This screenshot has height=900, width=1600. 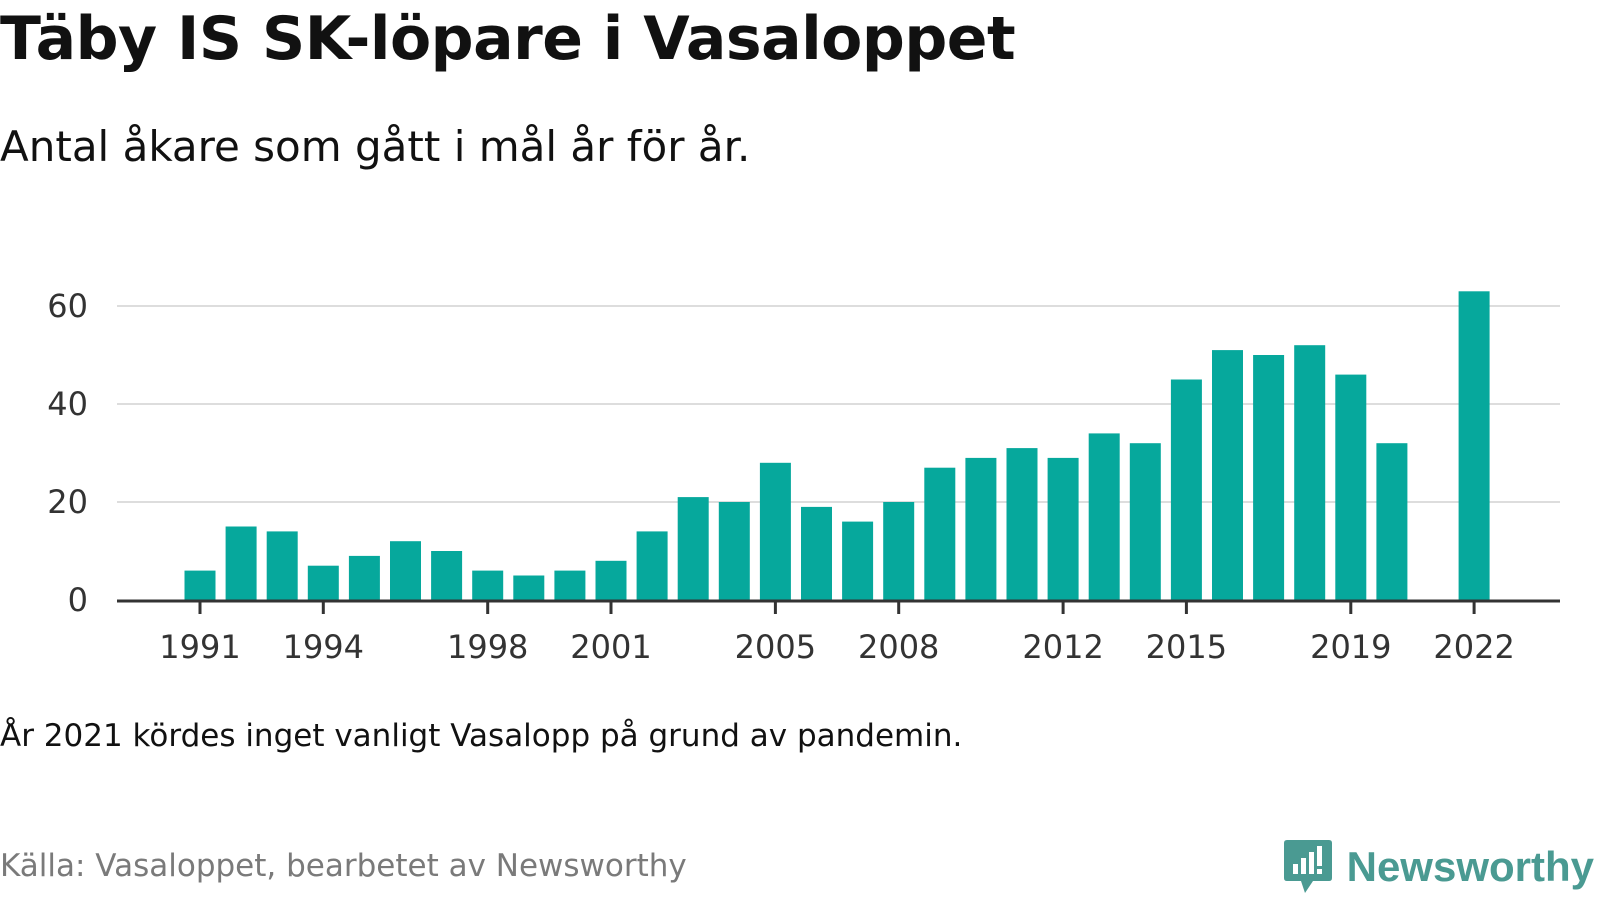 I want to click on bar-2015, so click(x=1186, y=489).